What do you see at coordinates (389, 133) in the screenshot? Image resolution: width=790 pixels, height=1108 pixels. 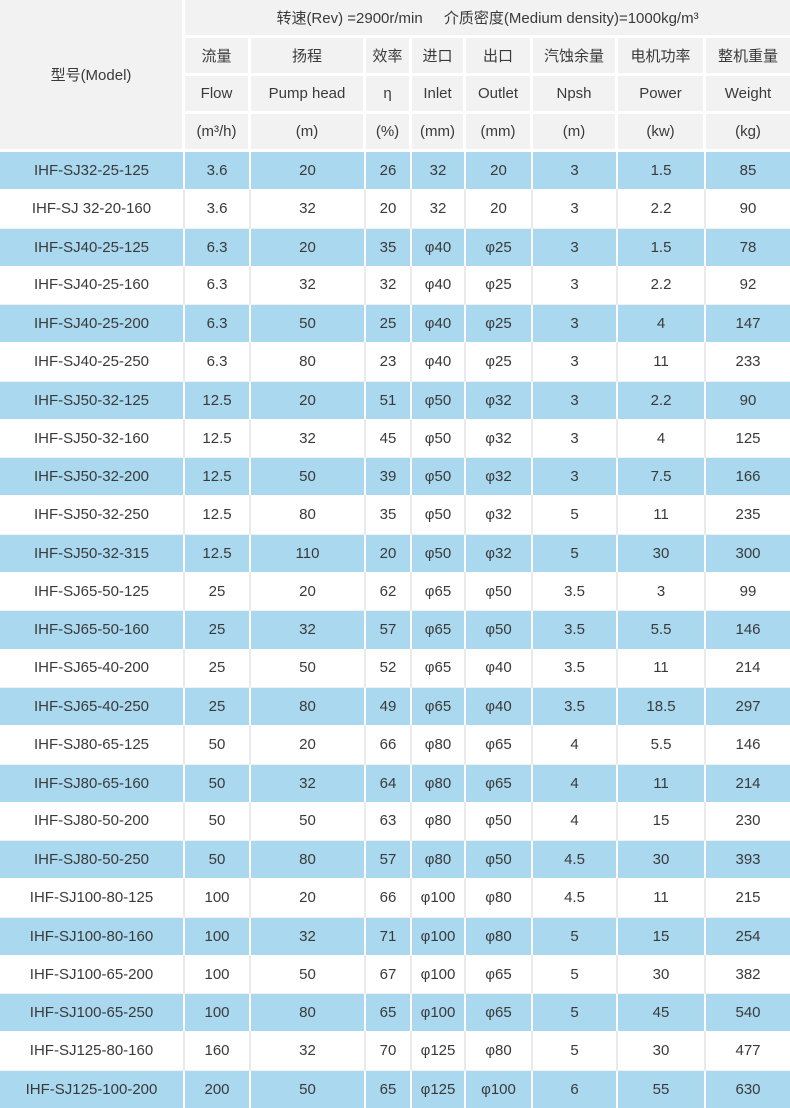 I see `col-header-efficiency-unit: (%)` at bounding box center [389, 133].